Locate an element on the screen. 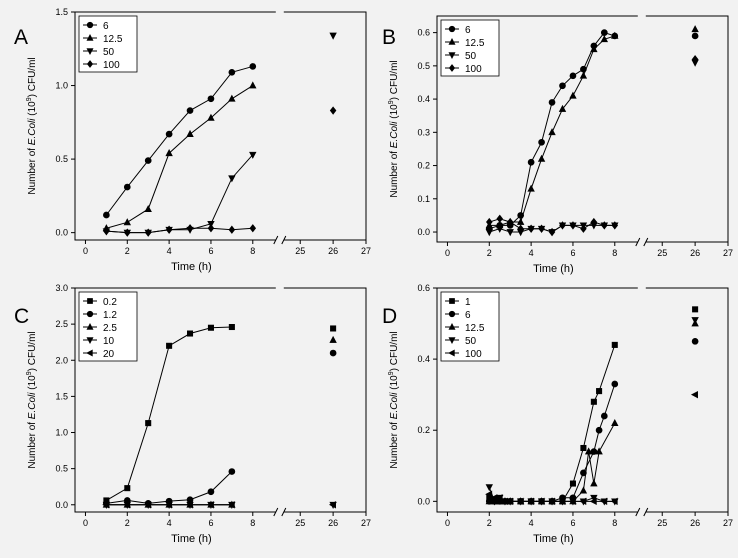 The image size is (738, 558). panel-letter: B is located at coordinates (389, 37).